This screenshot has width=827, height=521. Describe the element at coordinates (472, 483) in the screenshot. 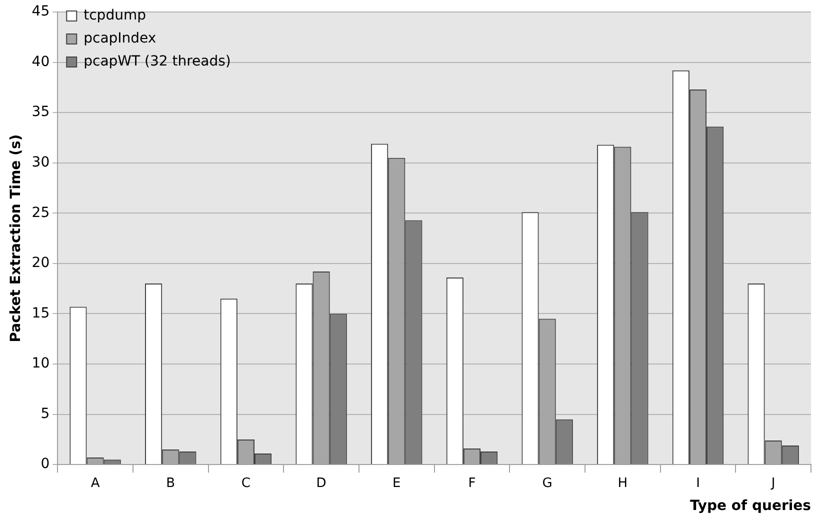

I see `x-tick-label: F` at that location.